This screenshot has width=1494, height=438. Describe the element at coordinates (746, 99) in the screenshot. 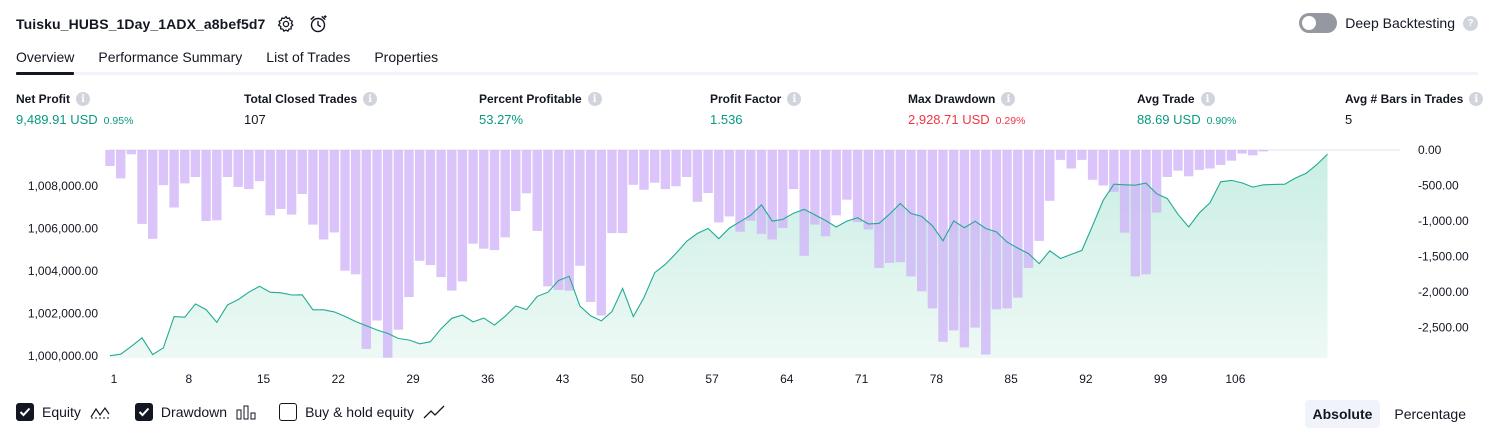

I see `stat-label: Profit Factor` at that location.